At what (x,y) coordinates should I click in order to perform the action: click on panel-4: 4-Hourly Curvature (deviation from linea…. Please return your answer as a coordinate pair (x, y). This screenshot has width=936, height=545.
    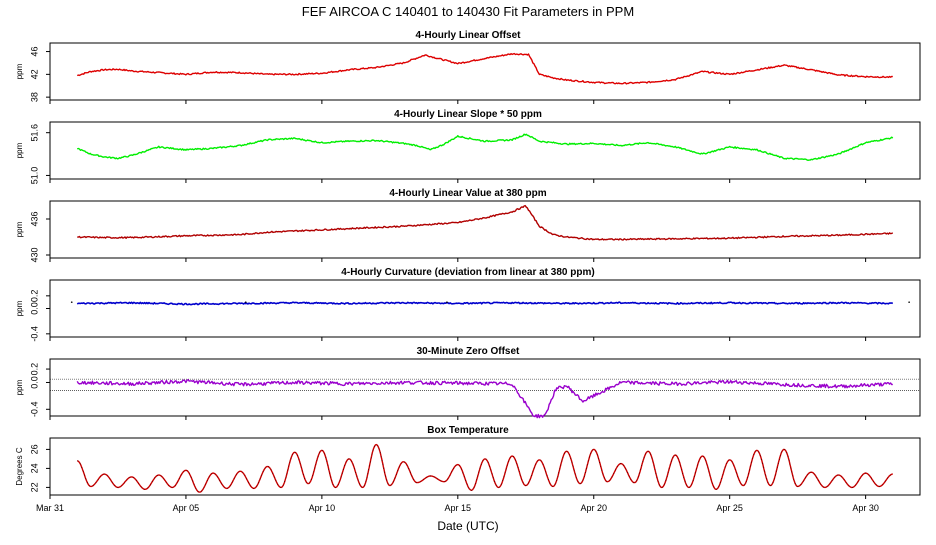
    Looking at the image, I should click on (468, 304).